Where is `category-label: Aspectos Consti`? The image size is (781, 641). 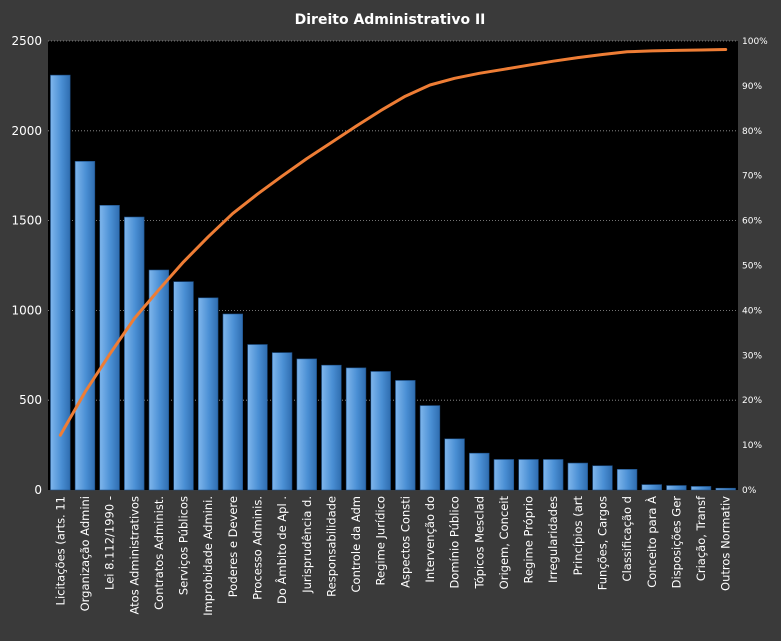
category-label: Aspectos Consti is located at coordinates (405, 542).